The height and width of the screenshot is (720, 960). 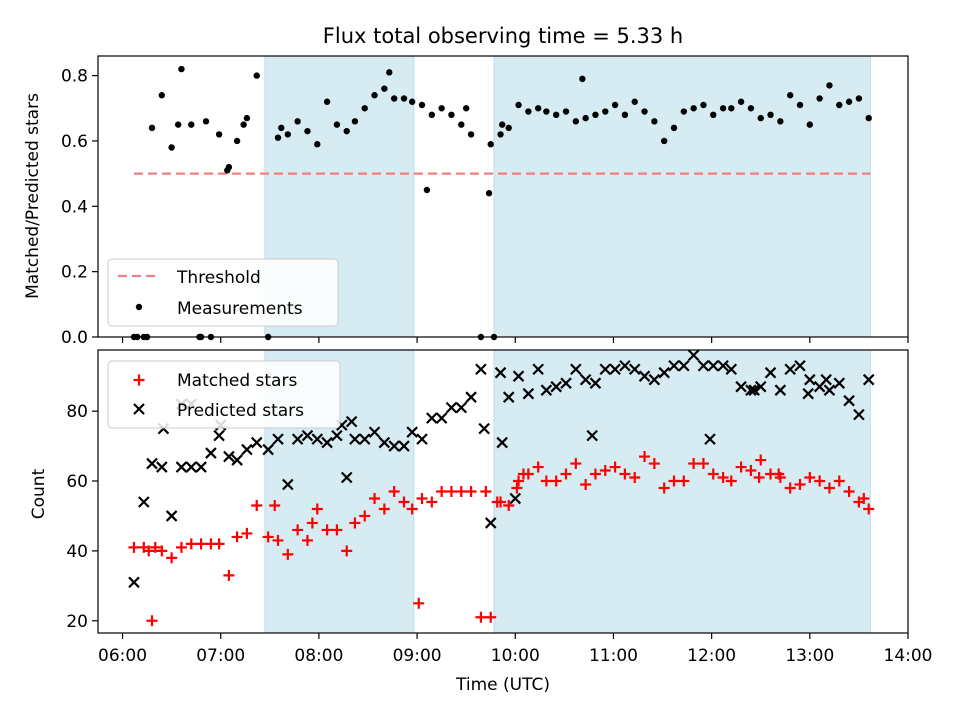 I want to click on x-tick-label: 13:00, so click(x=809, y=656).